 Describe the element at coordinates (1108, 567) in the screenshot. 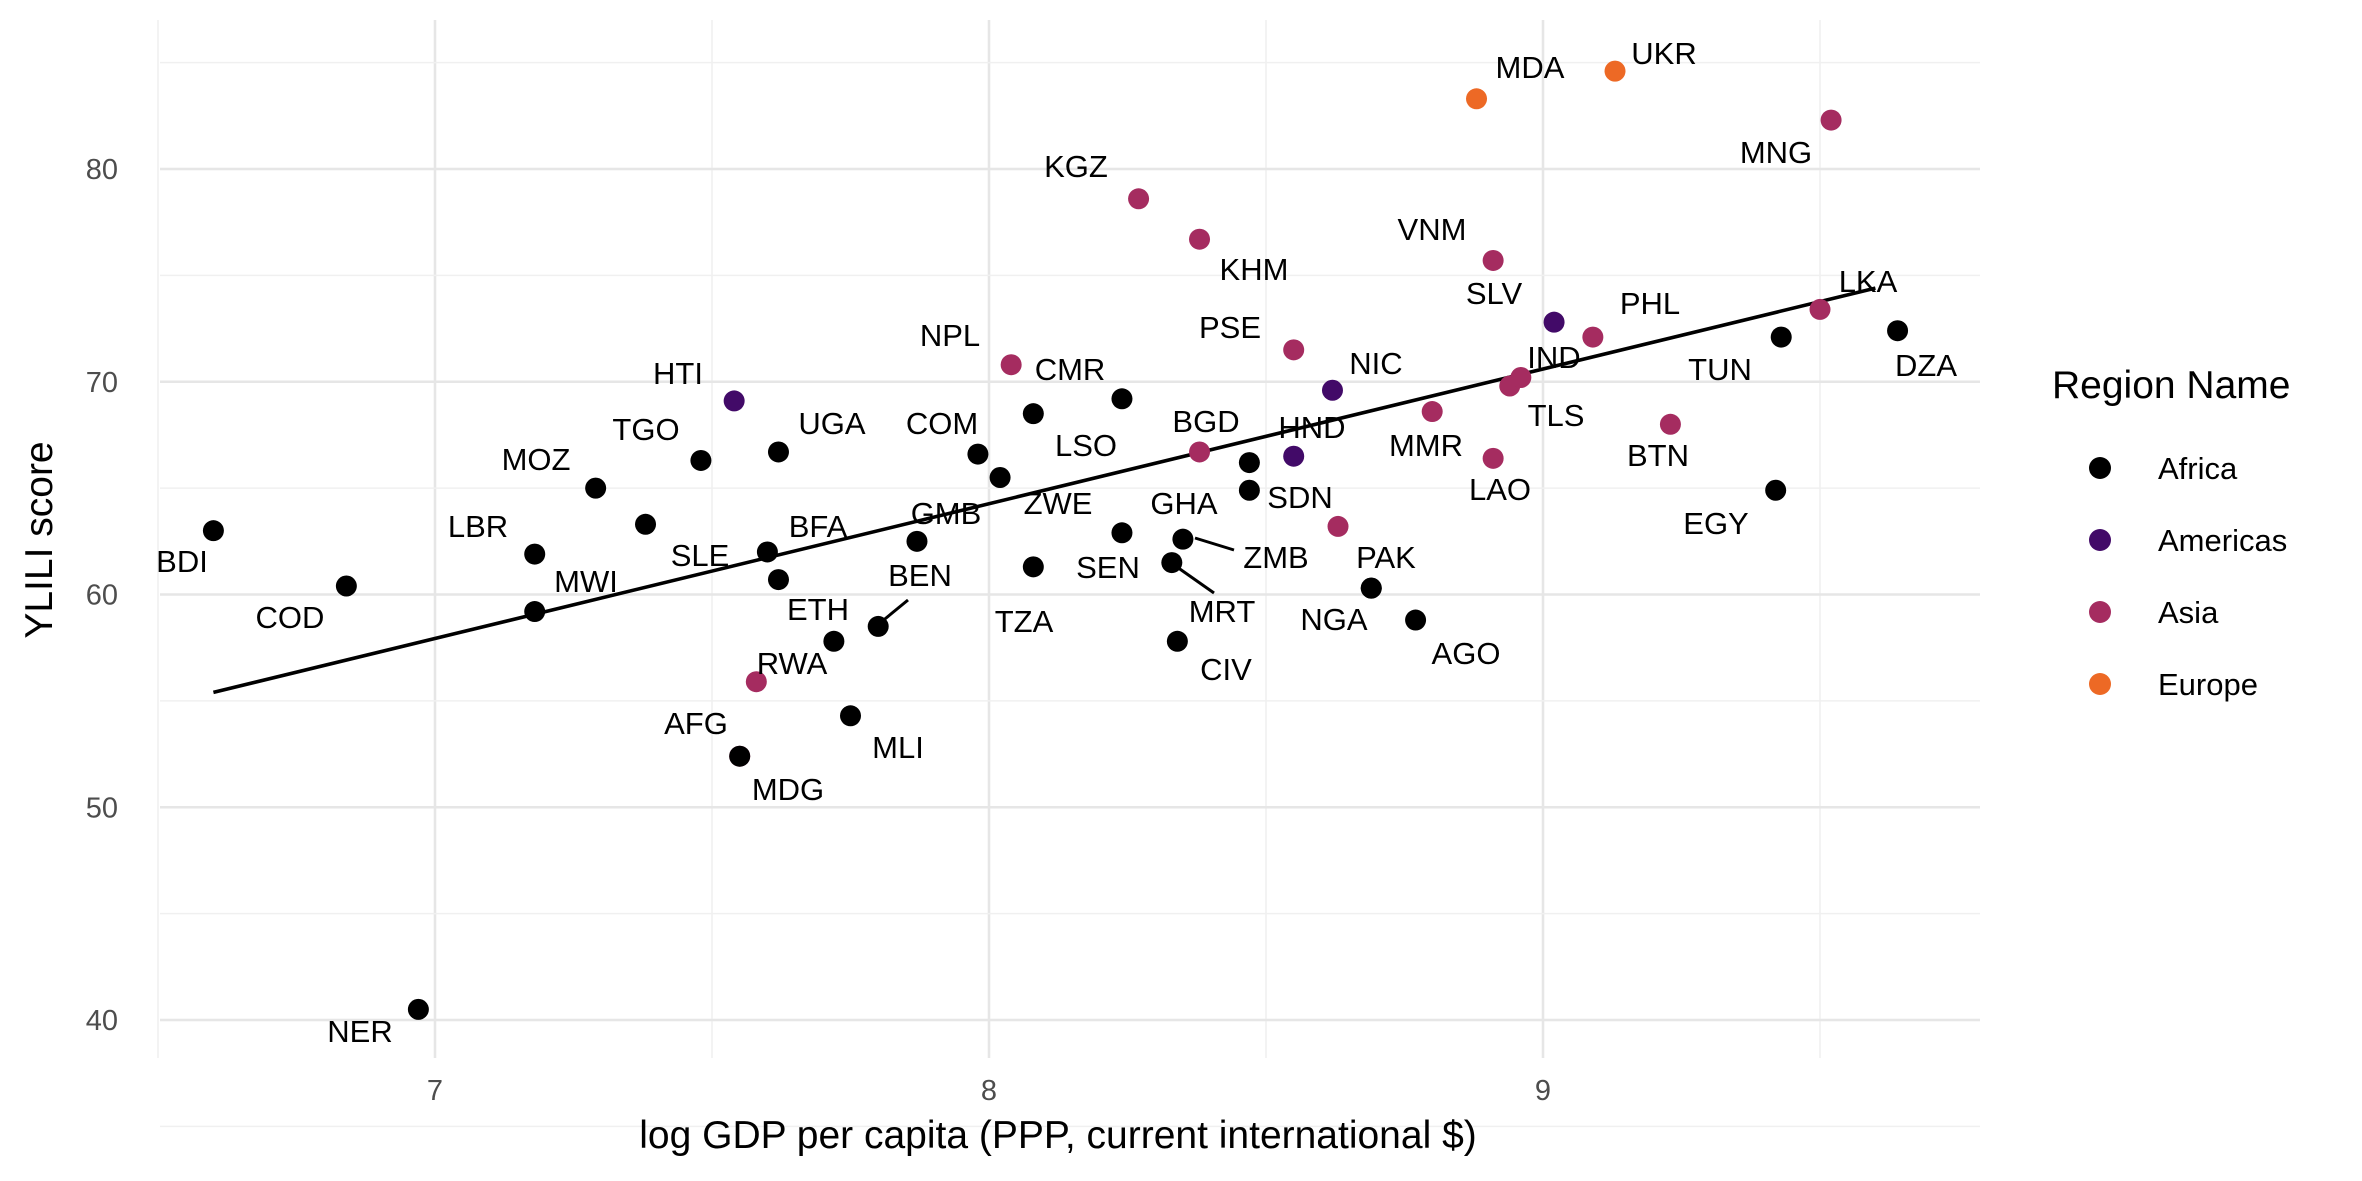

I see `point-label: SEN` at that location.